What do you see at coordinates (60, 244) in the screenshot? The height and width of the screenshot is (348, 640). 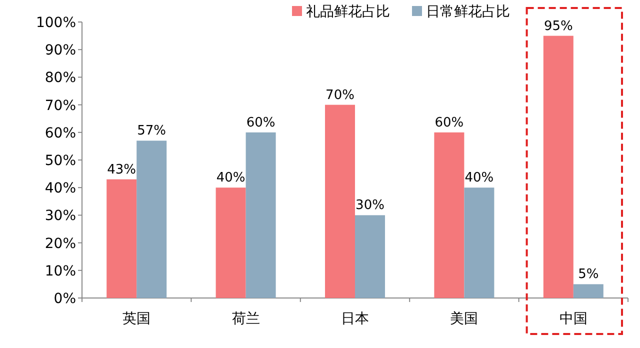 I see `y-tick-label: 20%` at bounding box center [60, 244].